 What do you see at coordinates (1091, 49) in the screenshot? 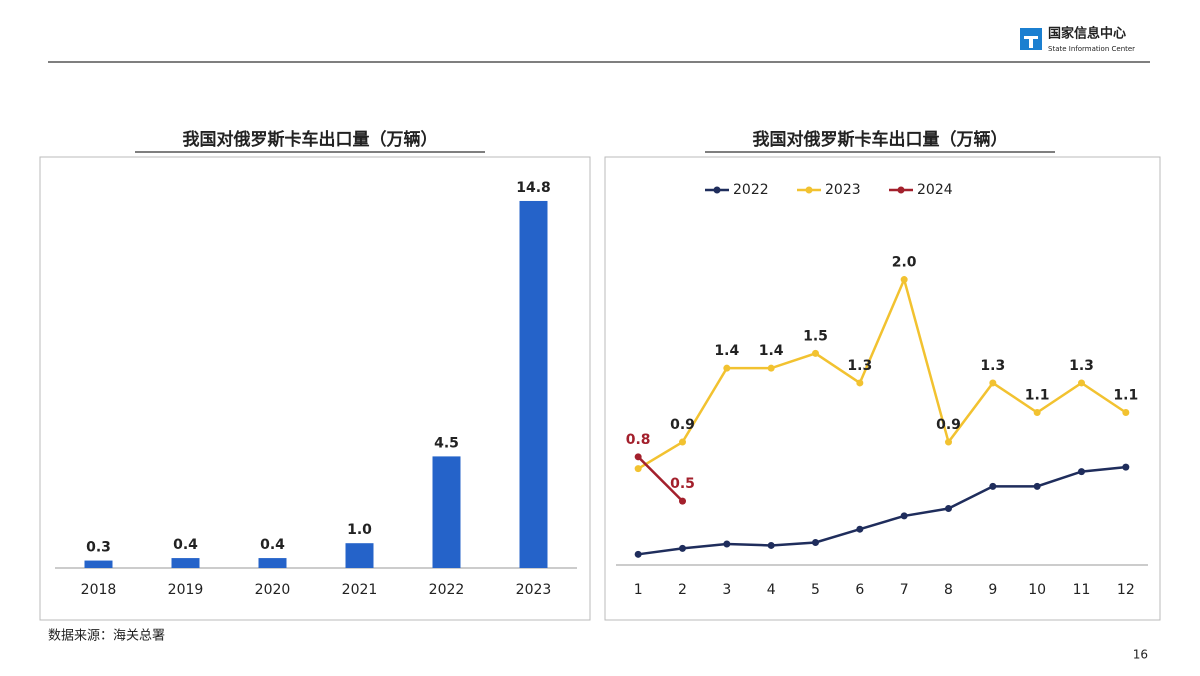
I see `org-name-en: State Information Center` at bounding box center [1091, 49].